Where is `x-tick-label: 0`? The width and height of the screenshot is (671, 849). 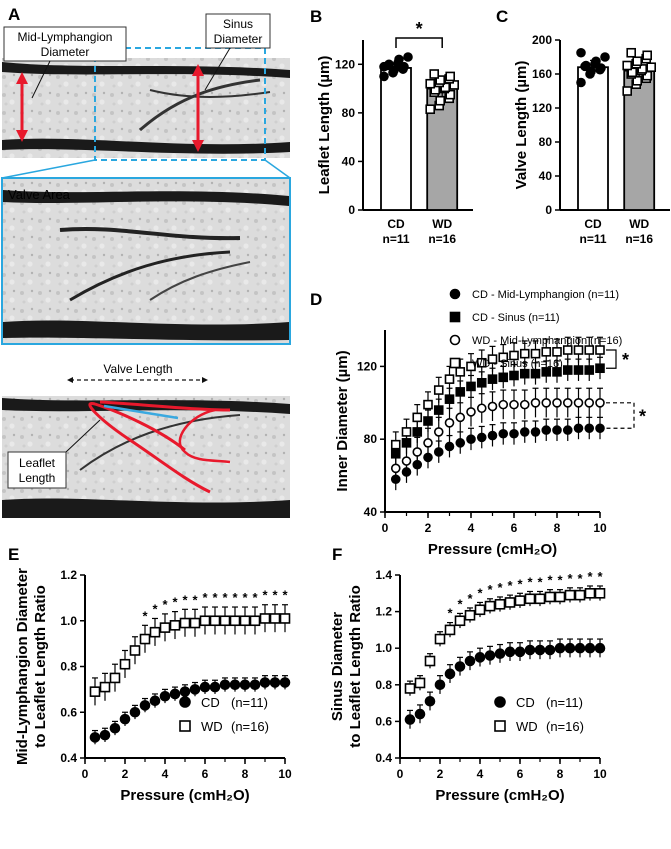 x-tick-label: 0 is located at coordinates (85, 774).